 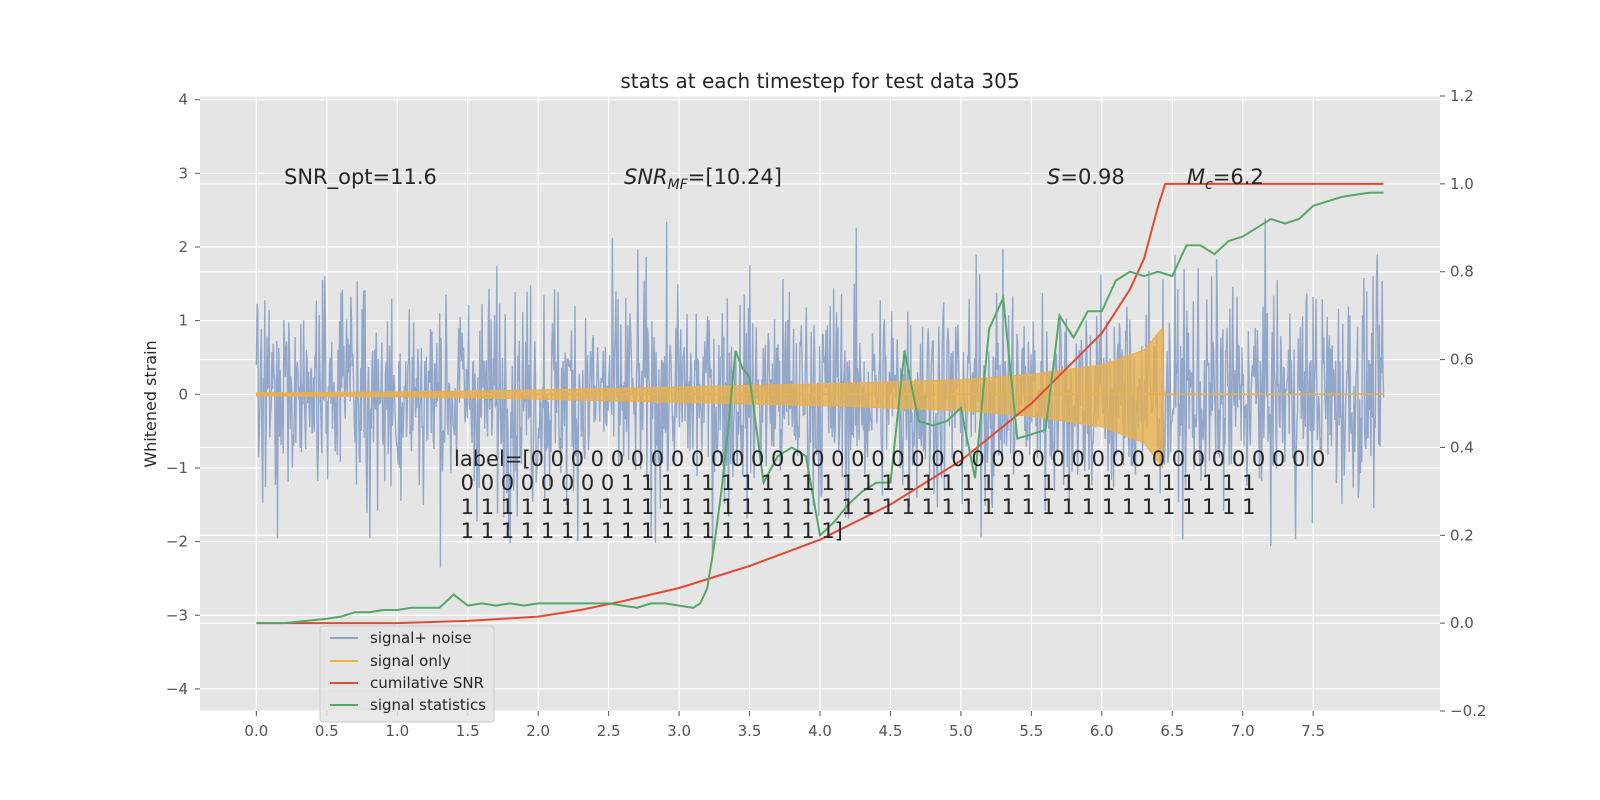 What do you see at coordinates (183, 247) in the screenshot?
I see `y-tick-label: 2` at bounding box center [183, 247].